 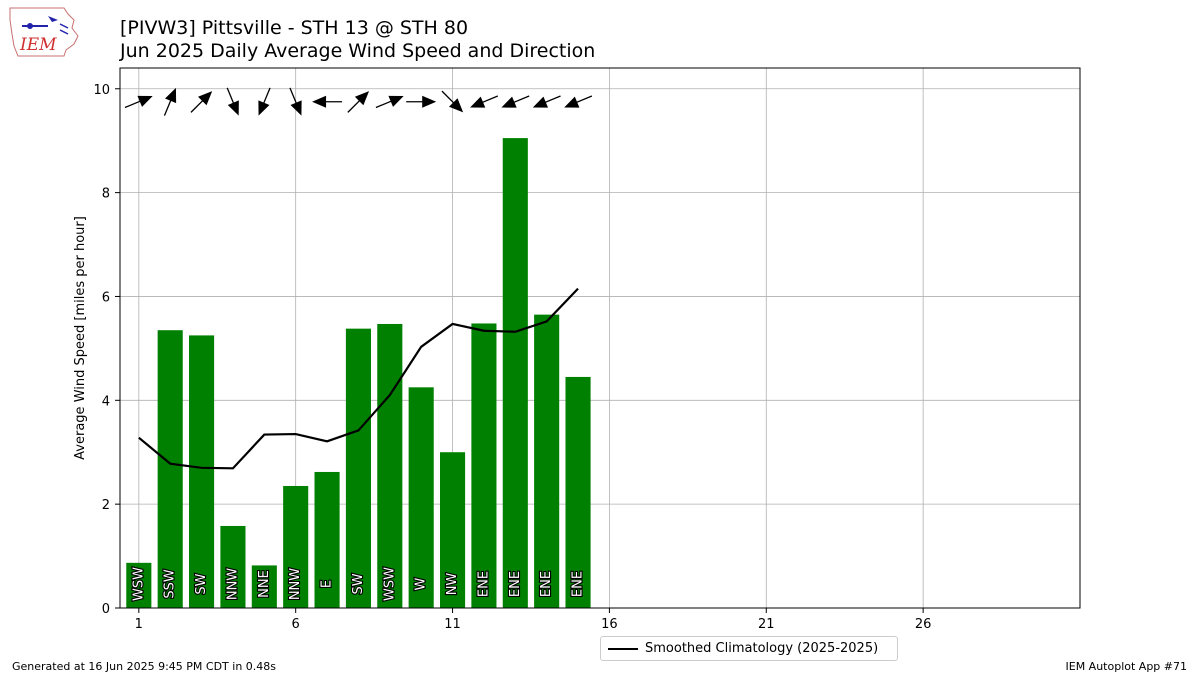 What do you see at coordinates (44, 32) in the screenshot?
I see `iem-logo: IEM` at bounding box center [44, 32].